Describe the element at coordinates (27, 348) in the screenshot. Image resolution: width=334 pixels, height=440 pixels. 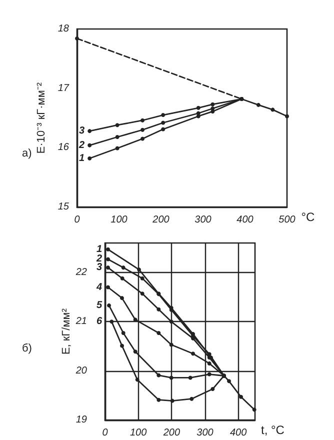
I see `text: б)` at that location.